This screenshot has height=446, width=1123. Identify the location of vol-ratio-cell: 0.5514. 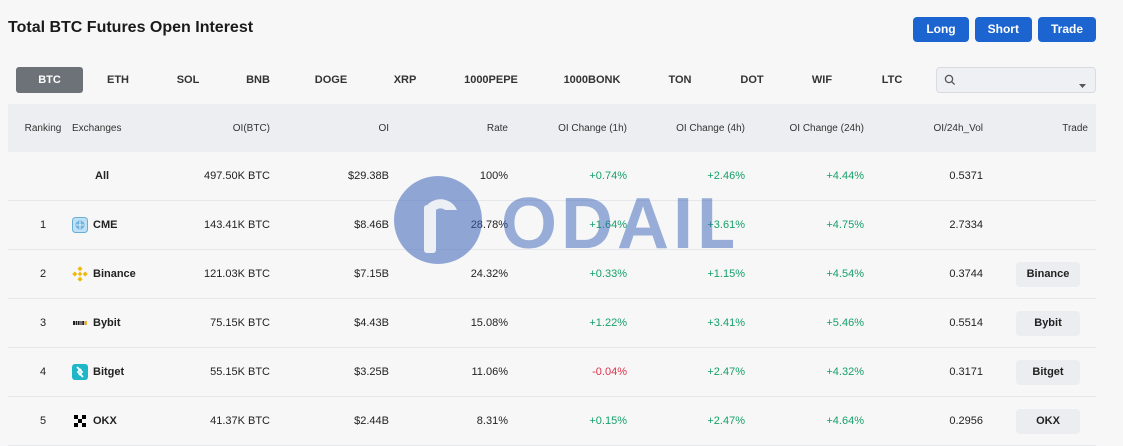
(966, 323).